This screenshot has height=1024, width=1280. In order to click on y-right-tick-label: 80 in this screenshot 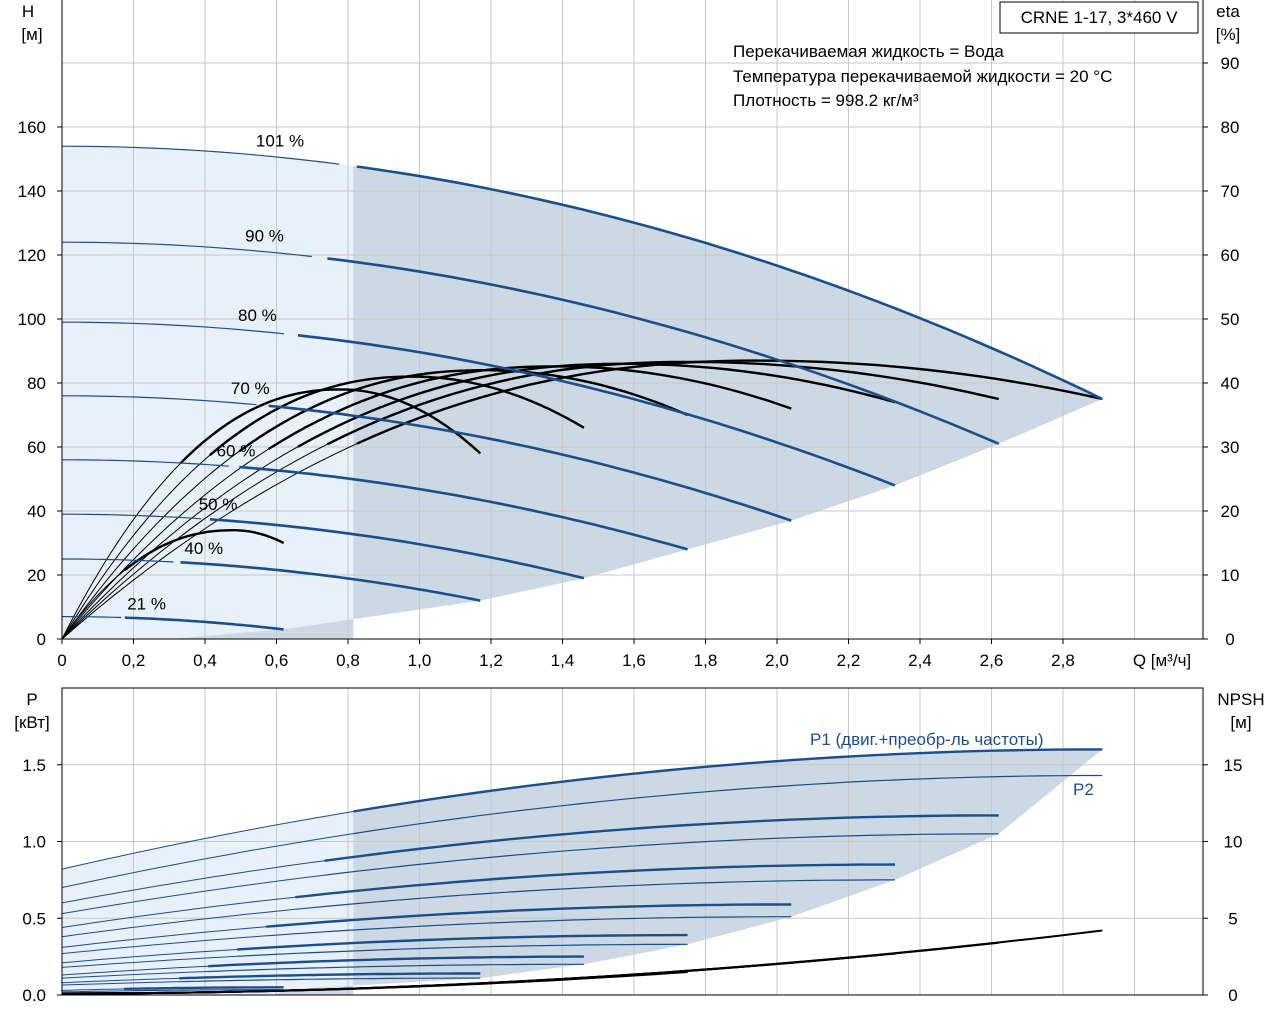, I will do `click(1230, 127)`.